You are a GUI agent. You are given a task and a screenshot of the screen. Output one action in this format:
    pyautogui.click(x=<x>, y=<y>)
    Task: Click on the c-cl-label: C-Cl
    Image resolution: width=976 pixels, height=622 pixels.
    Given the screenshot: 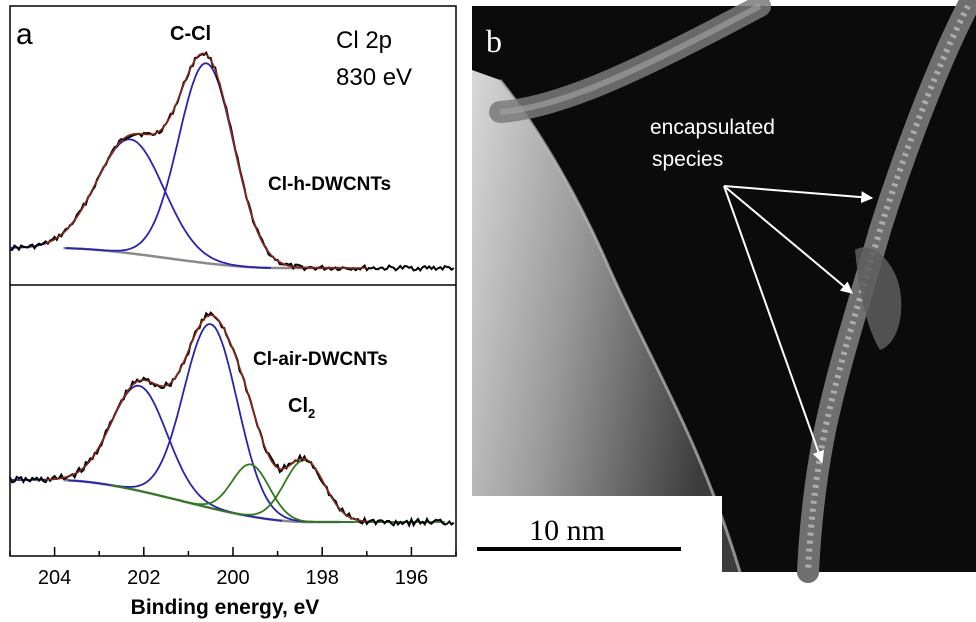 What is the action you would take?
    pyautogui.click(x=190, y=34)
    